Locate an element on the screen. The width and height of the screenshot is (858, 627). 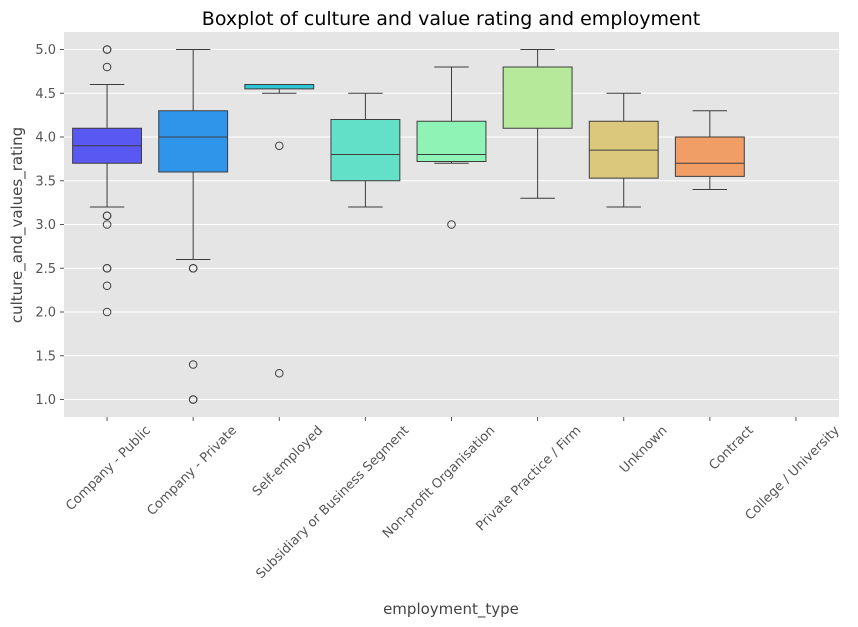
y-tick-label: 3.5 is located at coordinates (45, 181).